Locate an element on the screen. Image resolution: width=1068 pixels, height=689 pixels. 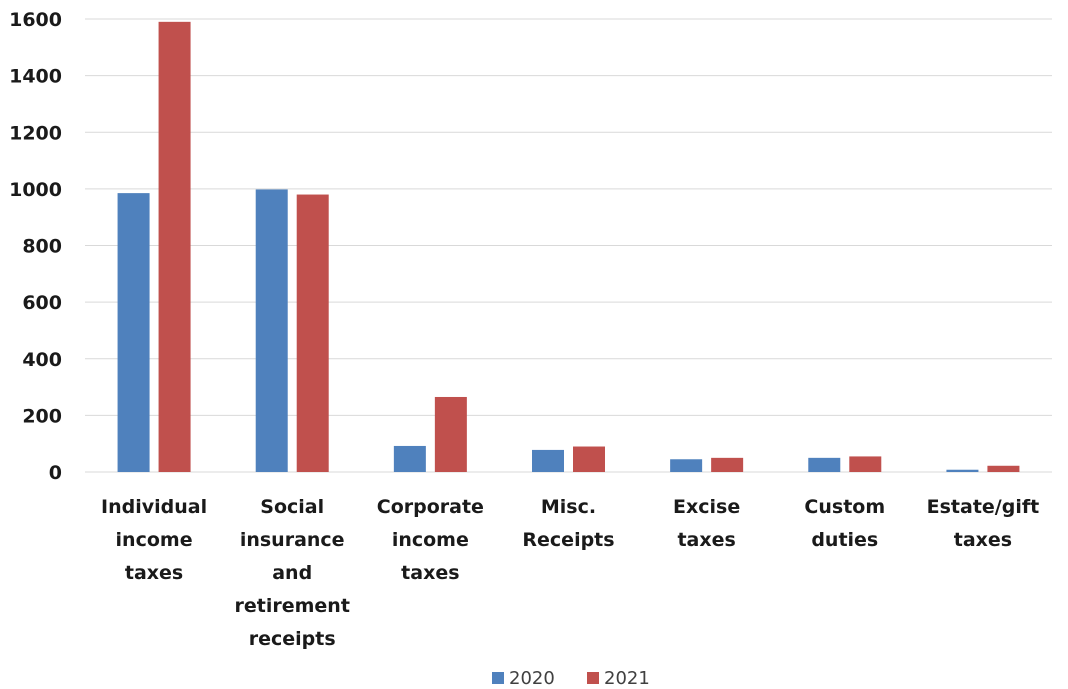
x-category-label: Corporate income taxes is located at coordinates (430, 540).